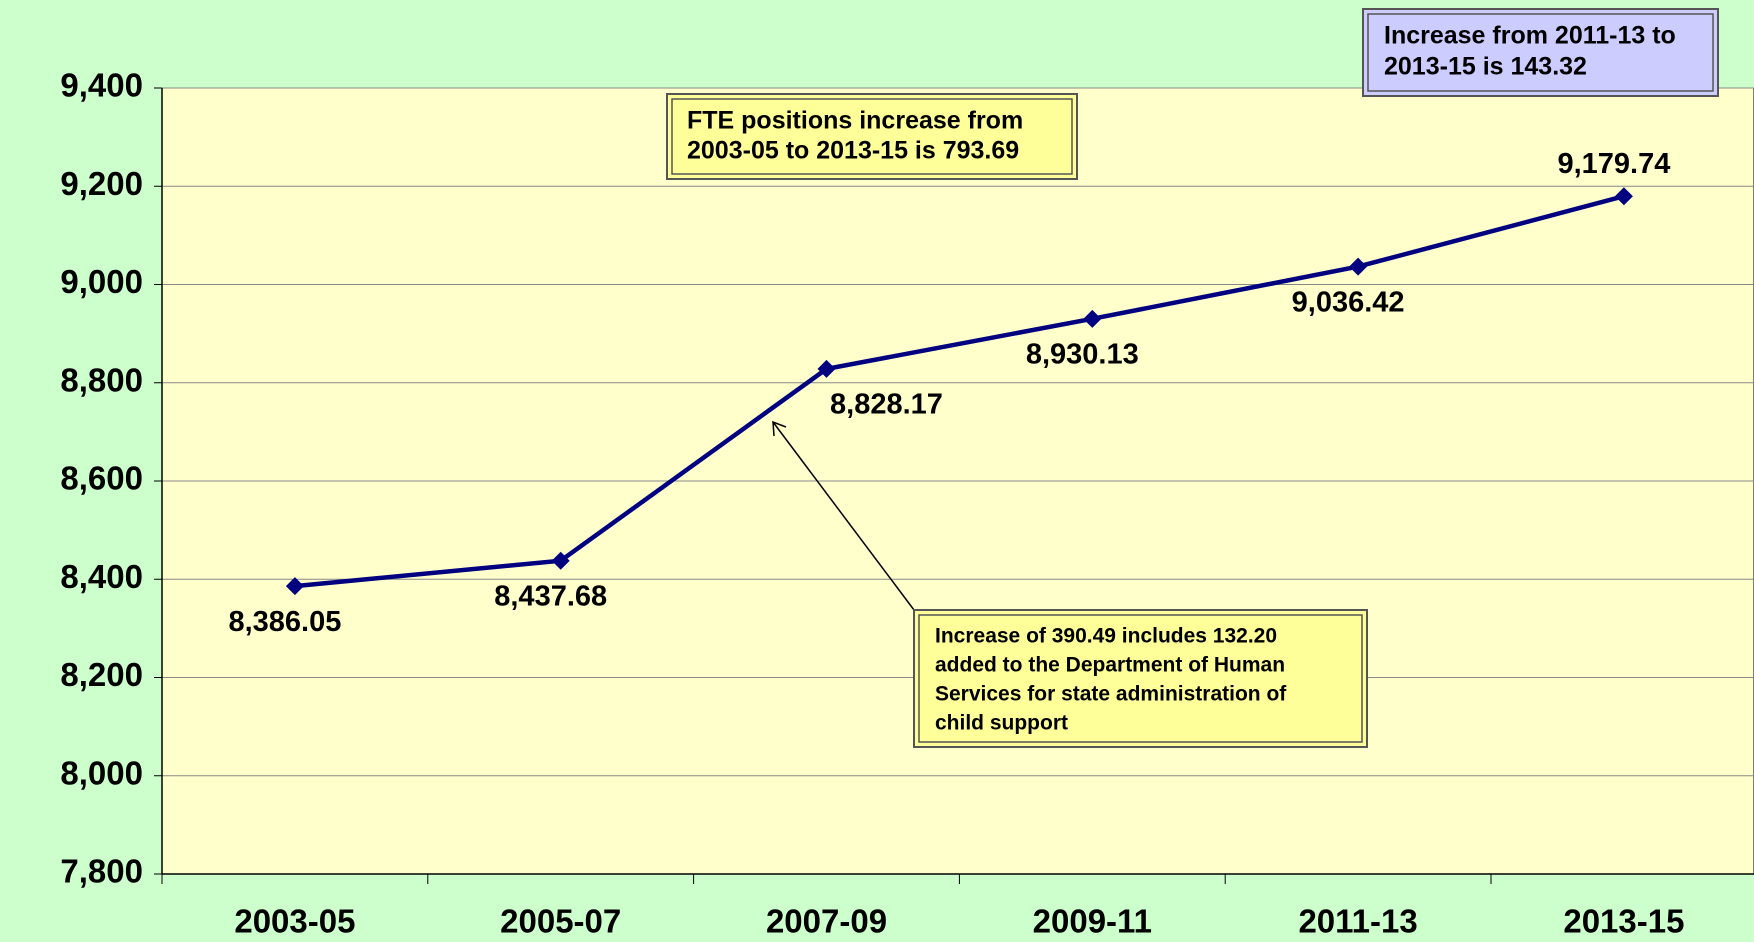 Image resolution: width=1754 pixels, height=942 pixels. I want to click on y-tick-label: 9,400, so click(101, 85).